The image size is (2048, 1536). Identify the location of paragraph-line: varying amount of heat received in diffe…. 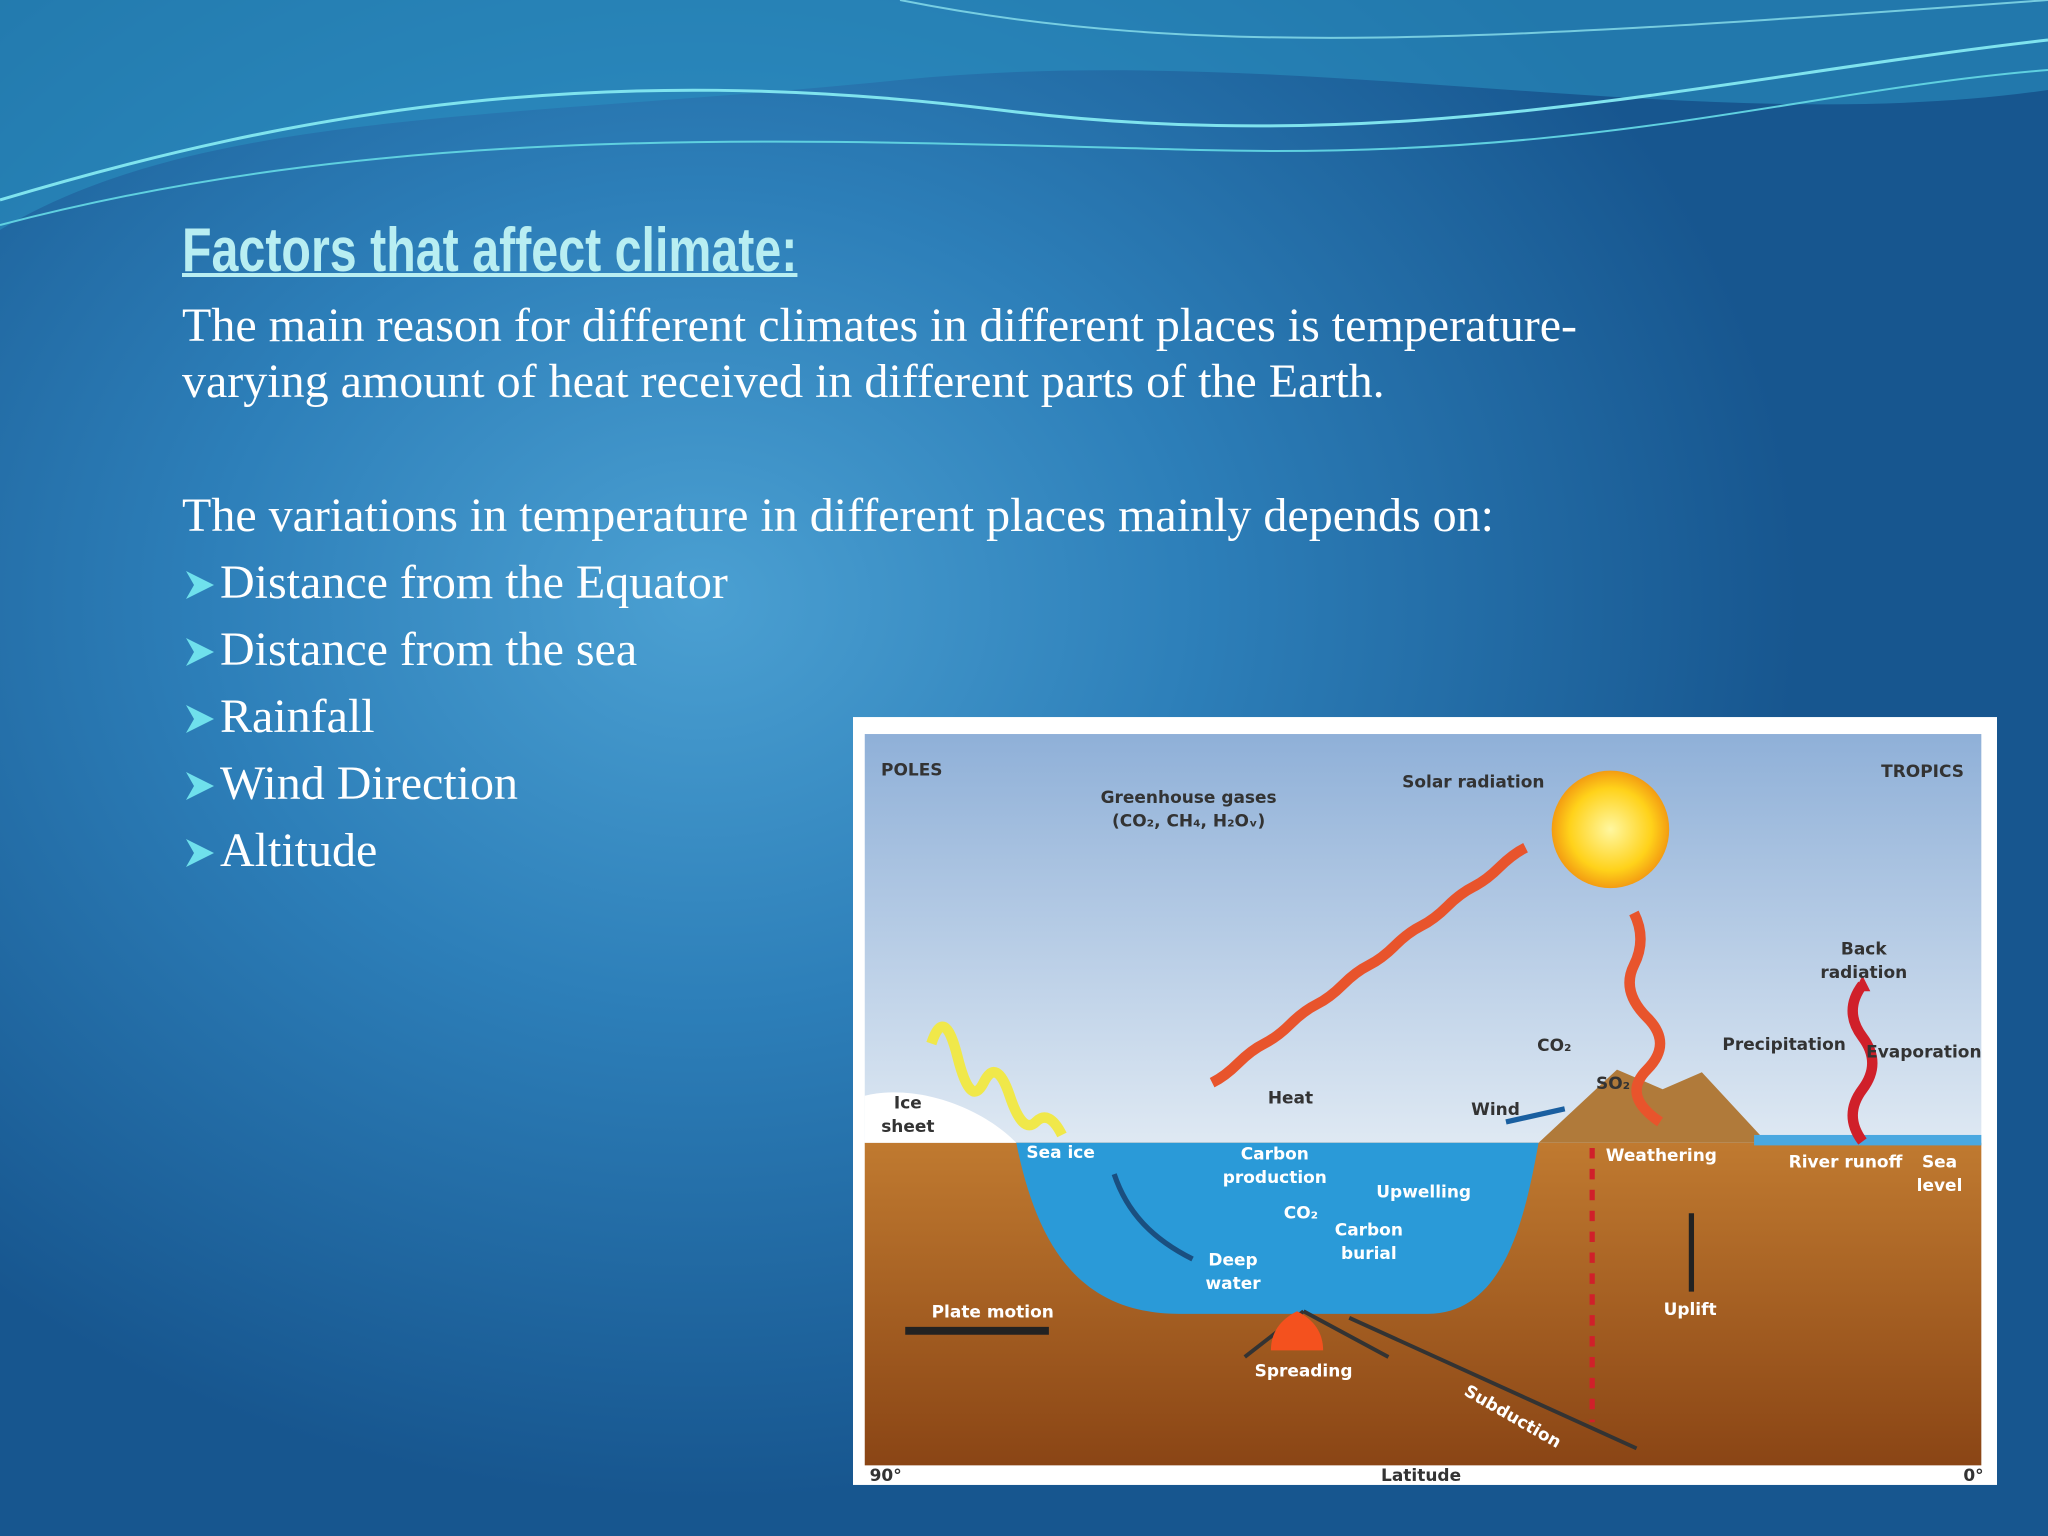
(783, 381).